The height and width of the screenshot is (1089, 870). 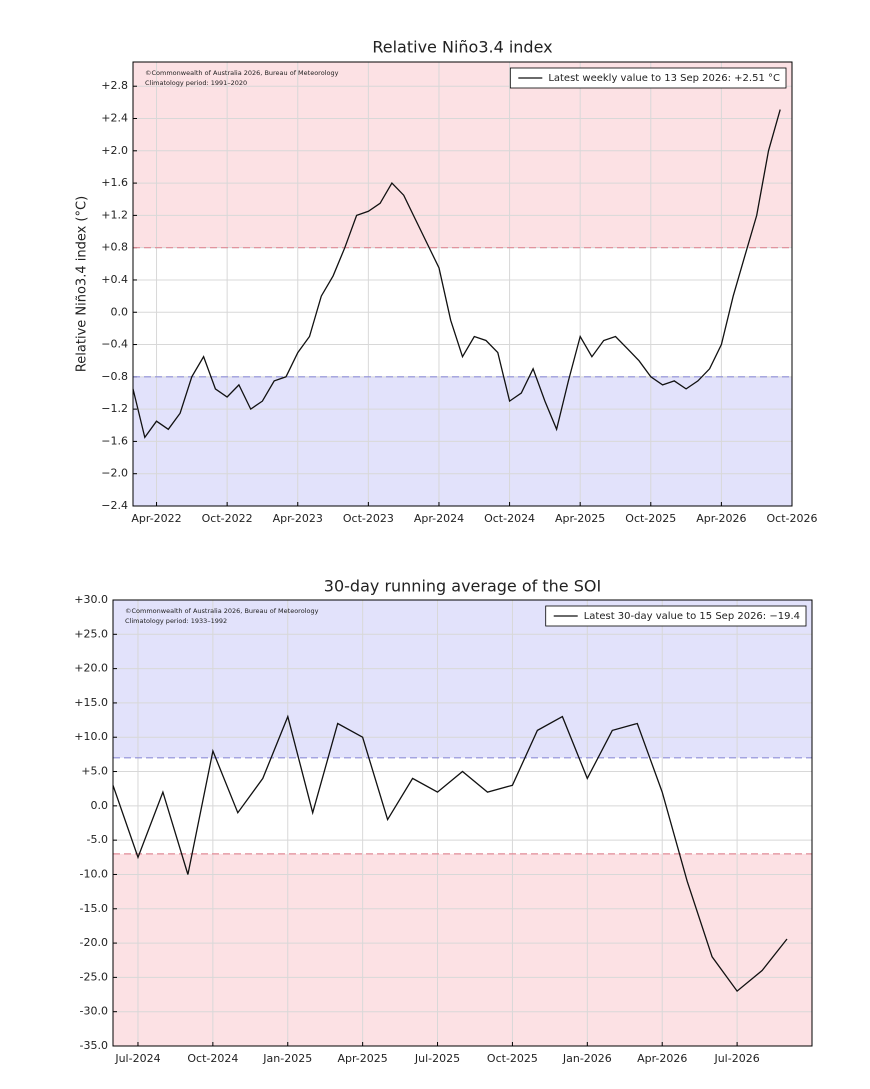 What do you see at coordinates (94, 1011) in the screenshot?
I see `y-tick-label: -30.0` at bounding box center [94, 1011].